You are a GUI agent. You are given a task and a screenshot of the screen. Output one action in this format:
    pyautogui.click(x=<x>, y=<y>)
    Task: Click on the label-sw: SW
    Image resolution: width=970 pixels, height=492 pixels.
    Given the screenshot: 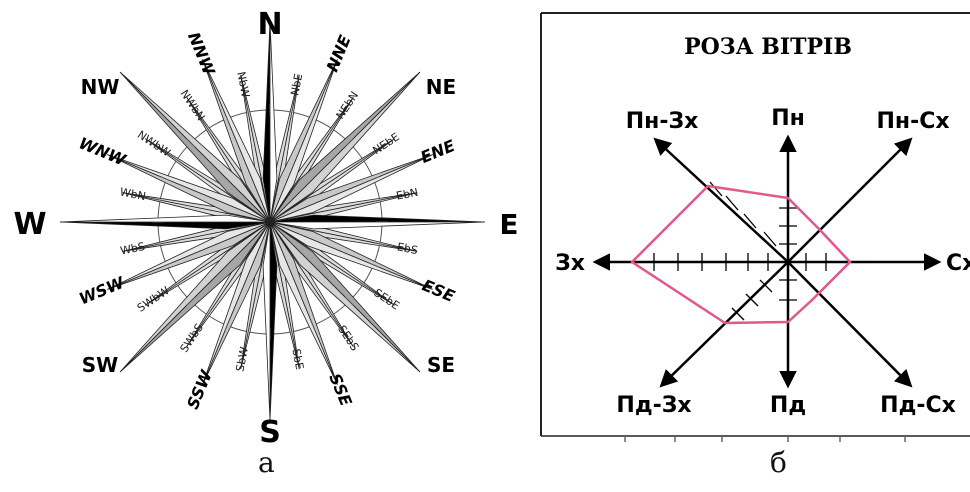 What is the action you would take?
    pyautogui.click(x=100, y=365)
    